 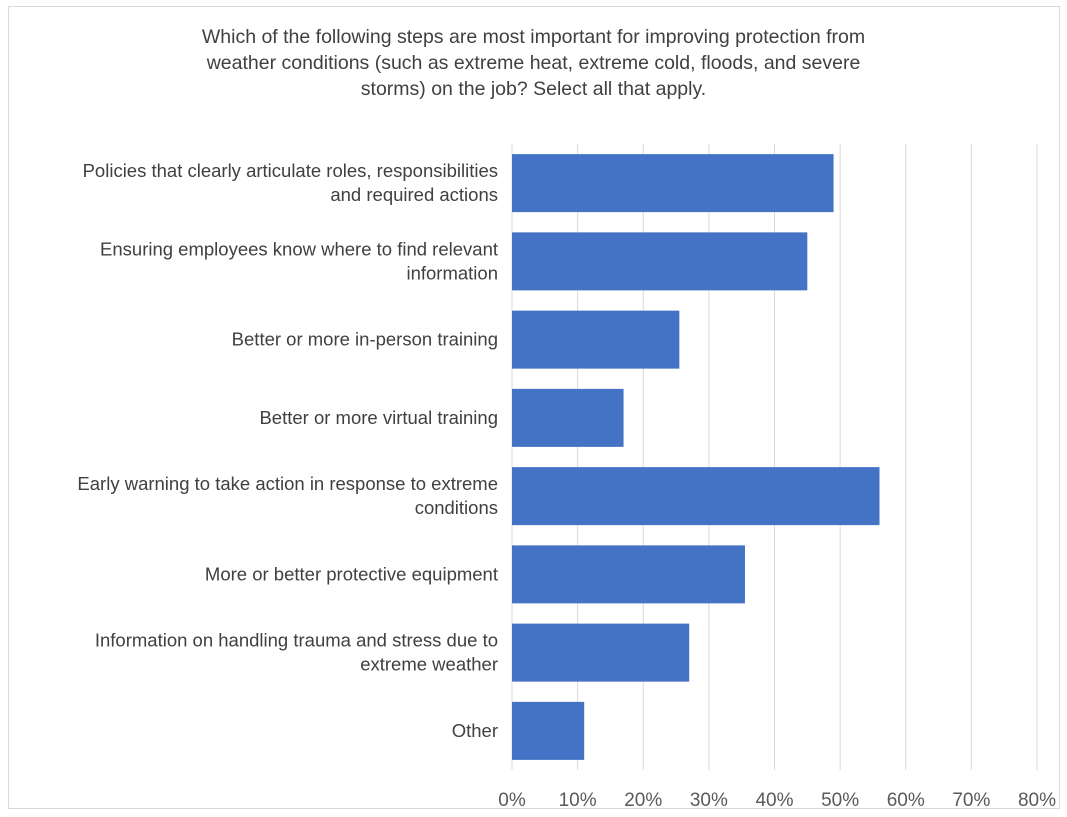 What do you see at coordinates (512, 800) in the screenshot?
I see `x-tick-label-0: 0%` at bounding box center [512, 800].